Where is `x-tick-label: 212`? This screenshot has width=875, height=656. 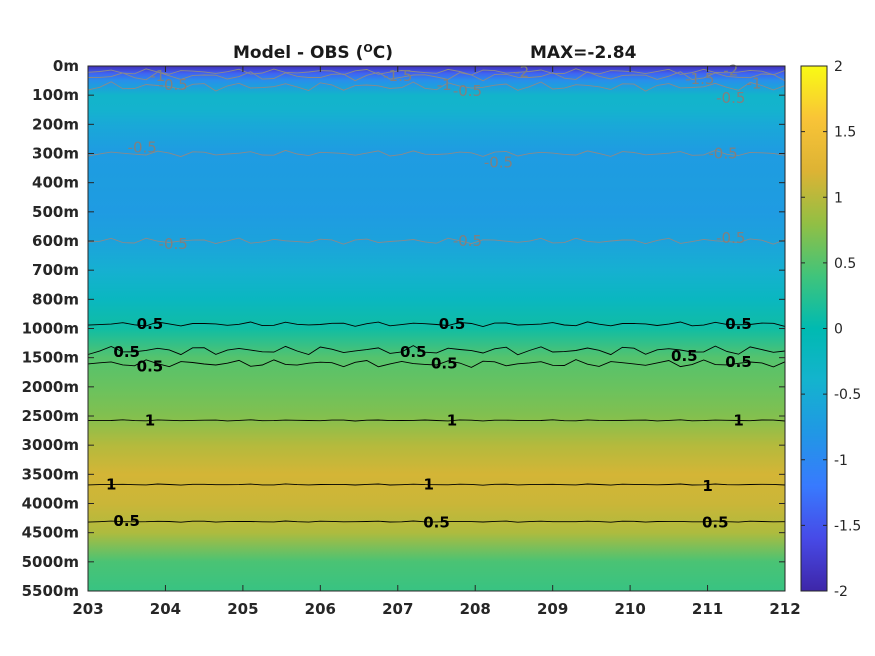
x-tick-label: 212 is located at coordinates (784, 609).